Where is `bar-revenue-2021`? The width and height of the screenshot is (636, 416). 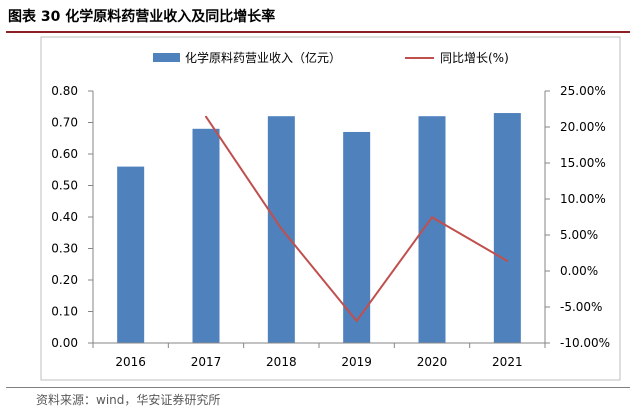 bar-revenue-2021 is located at coordinates (507, 228).